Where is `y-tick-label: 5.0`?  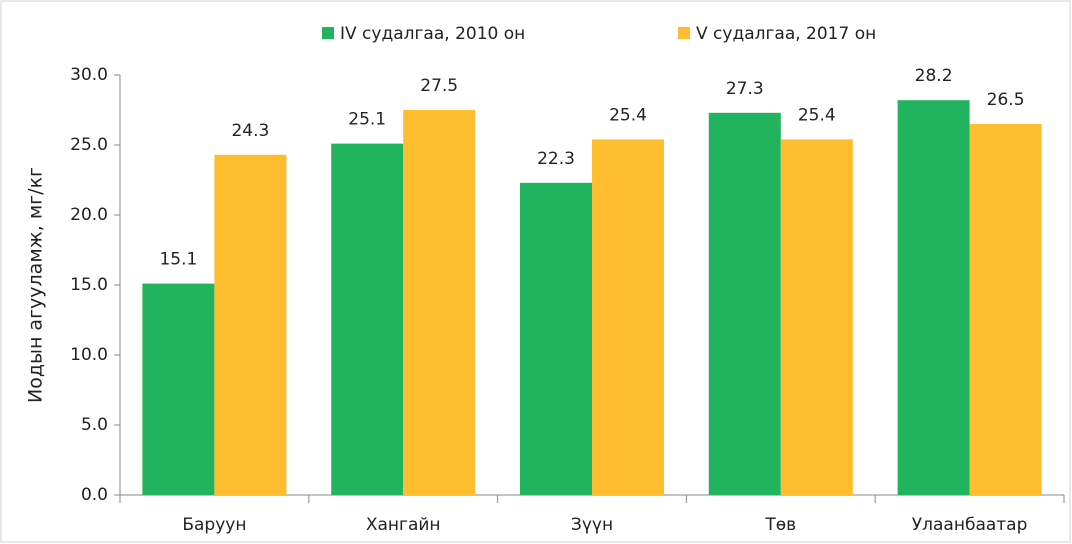
y-tick-label: 5.0 is located at coordinates (94, 425).